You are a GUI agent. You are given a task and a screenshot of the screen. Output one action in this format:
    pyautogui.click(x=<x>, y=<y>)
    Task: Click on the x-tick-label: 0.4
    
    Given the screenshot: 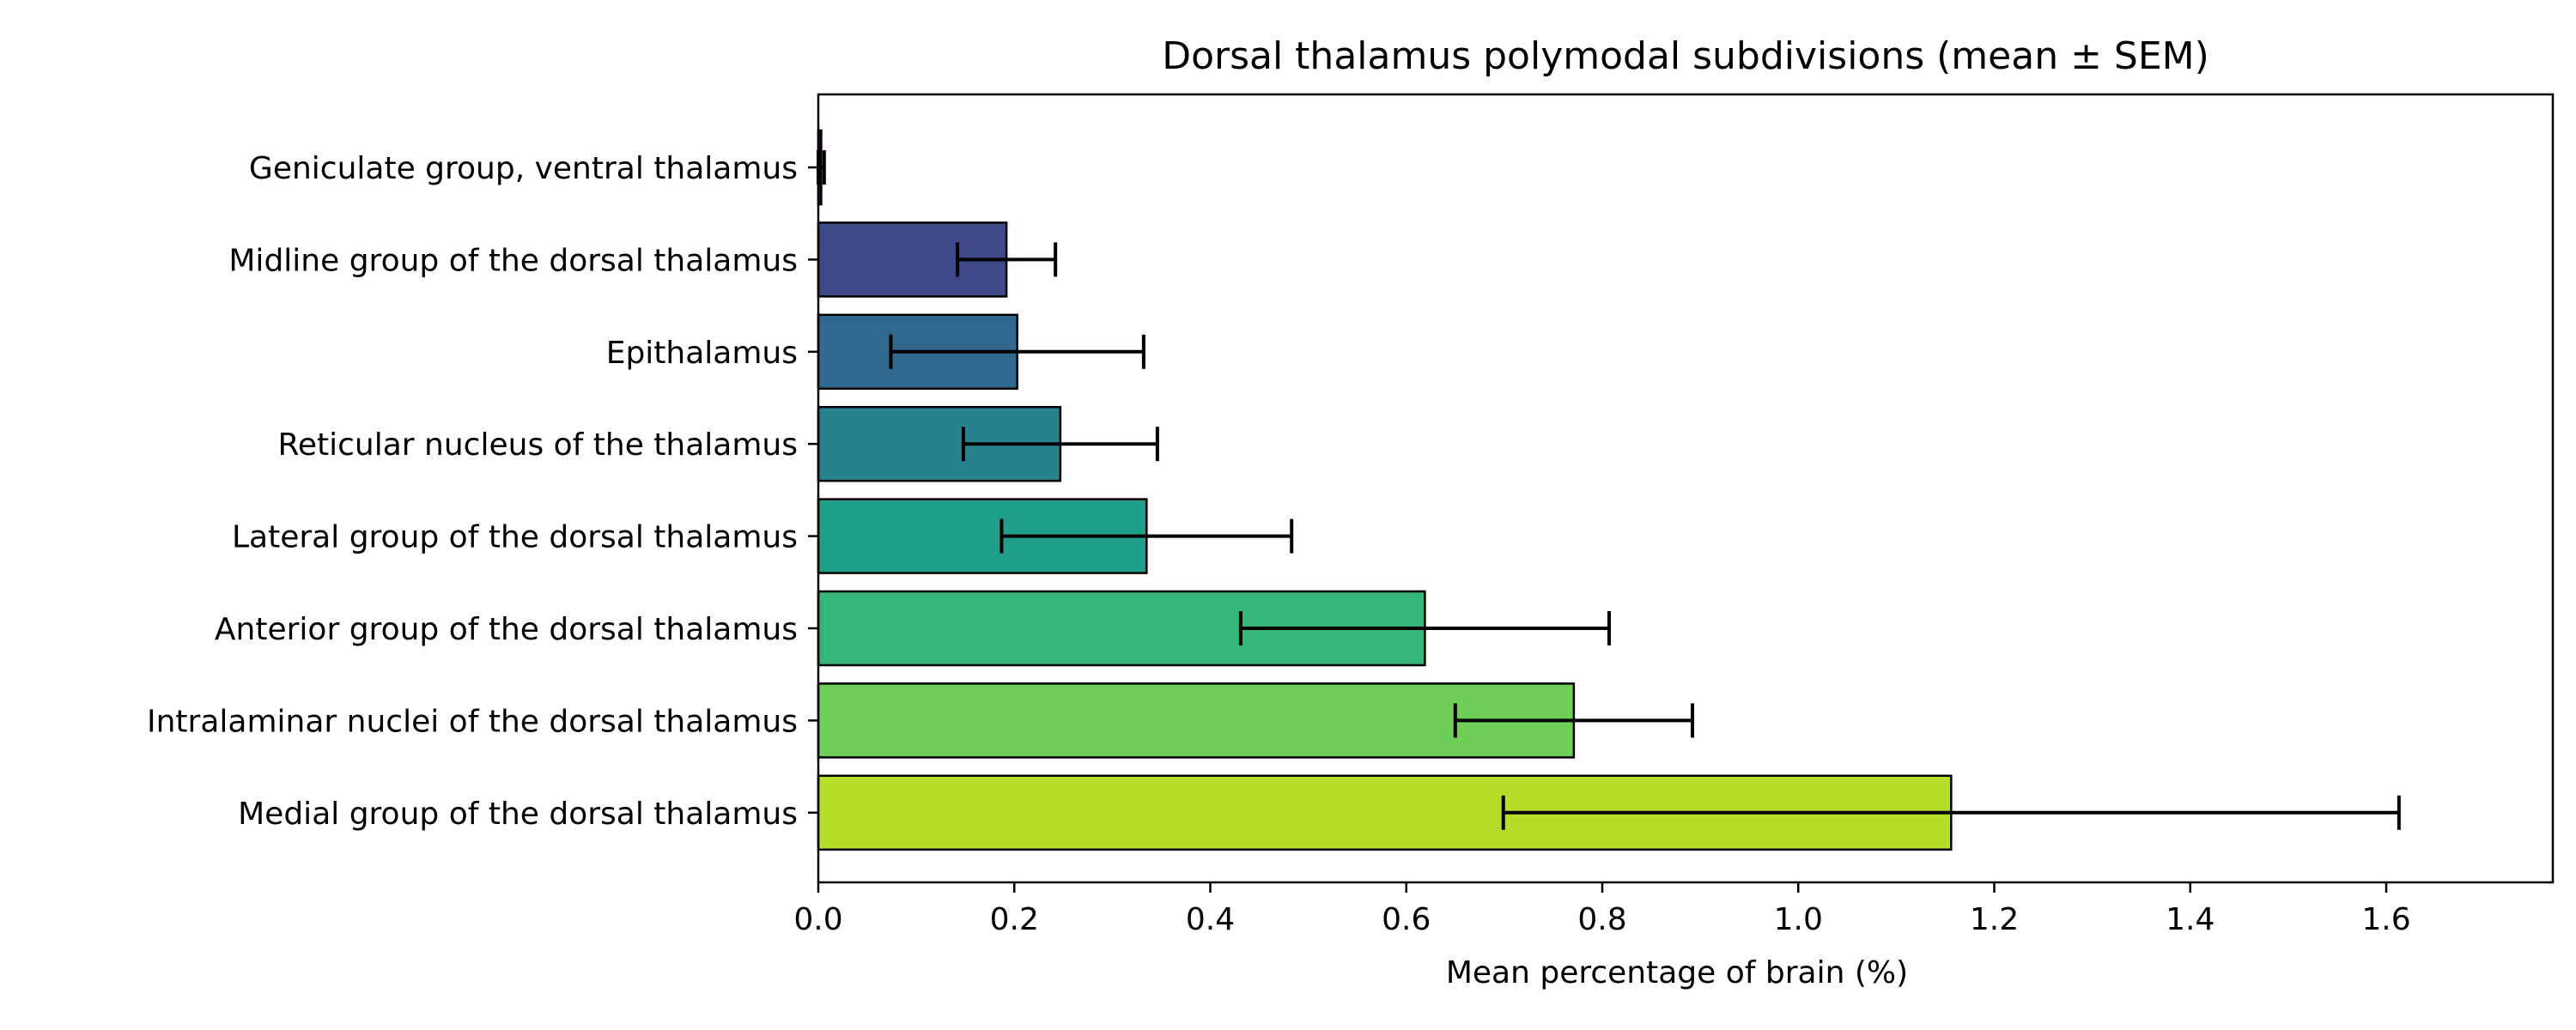 What is the action you would take?
    pyautogui.click(x=1210, y=919)
    